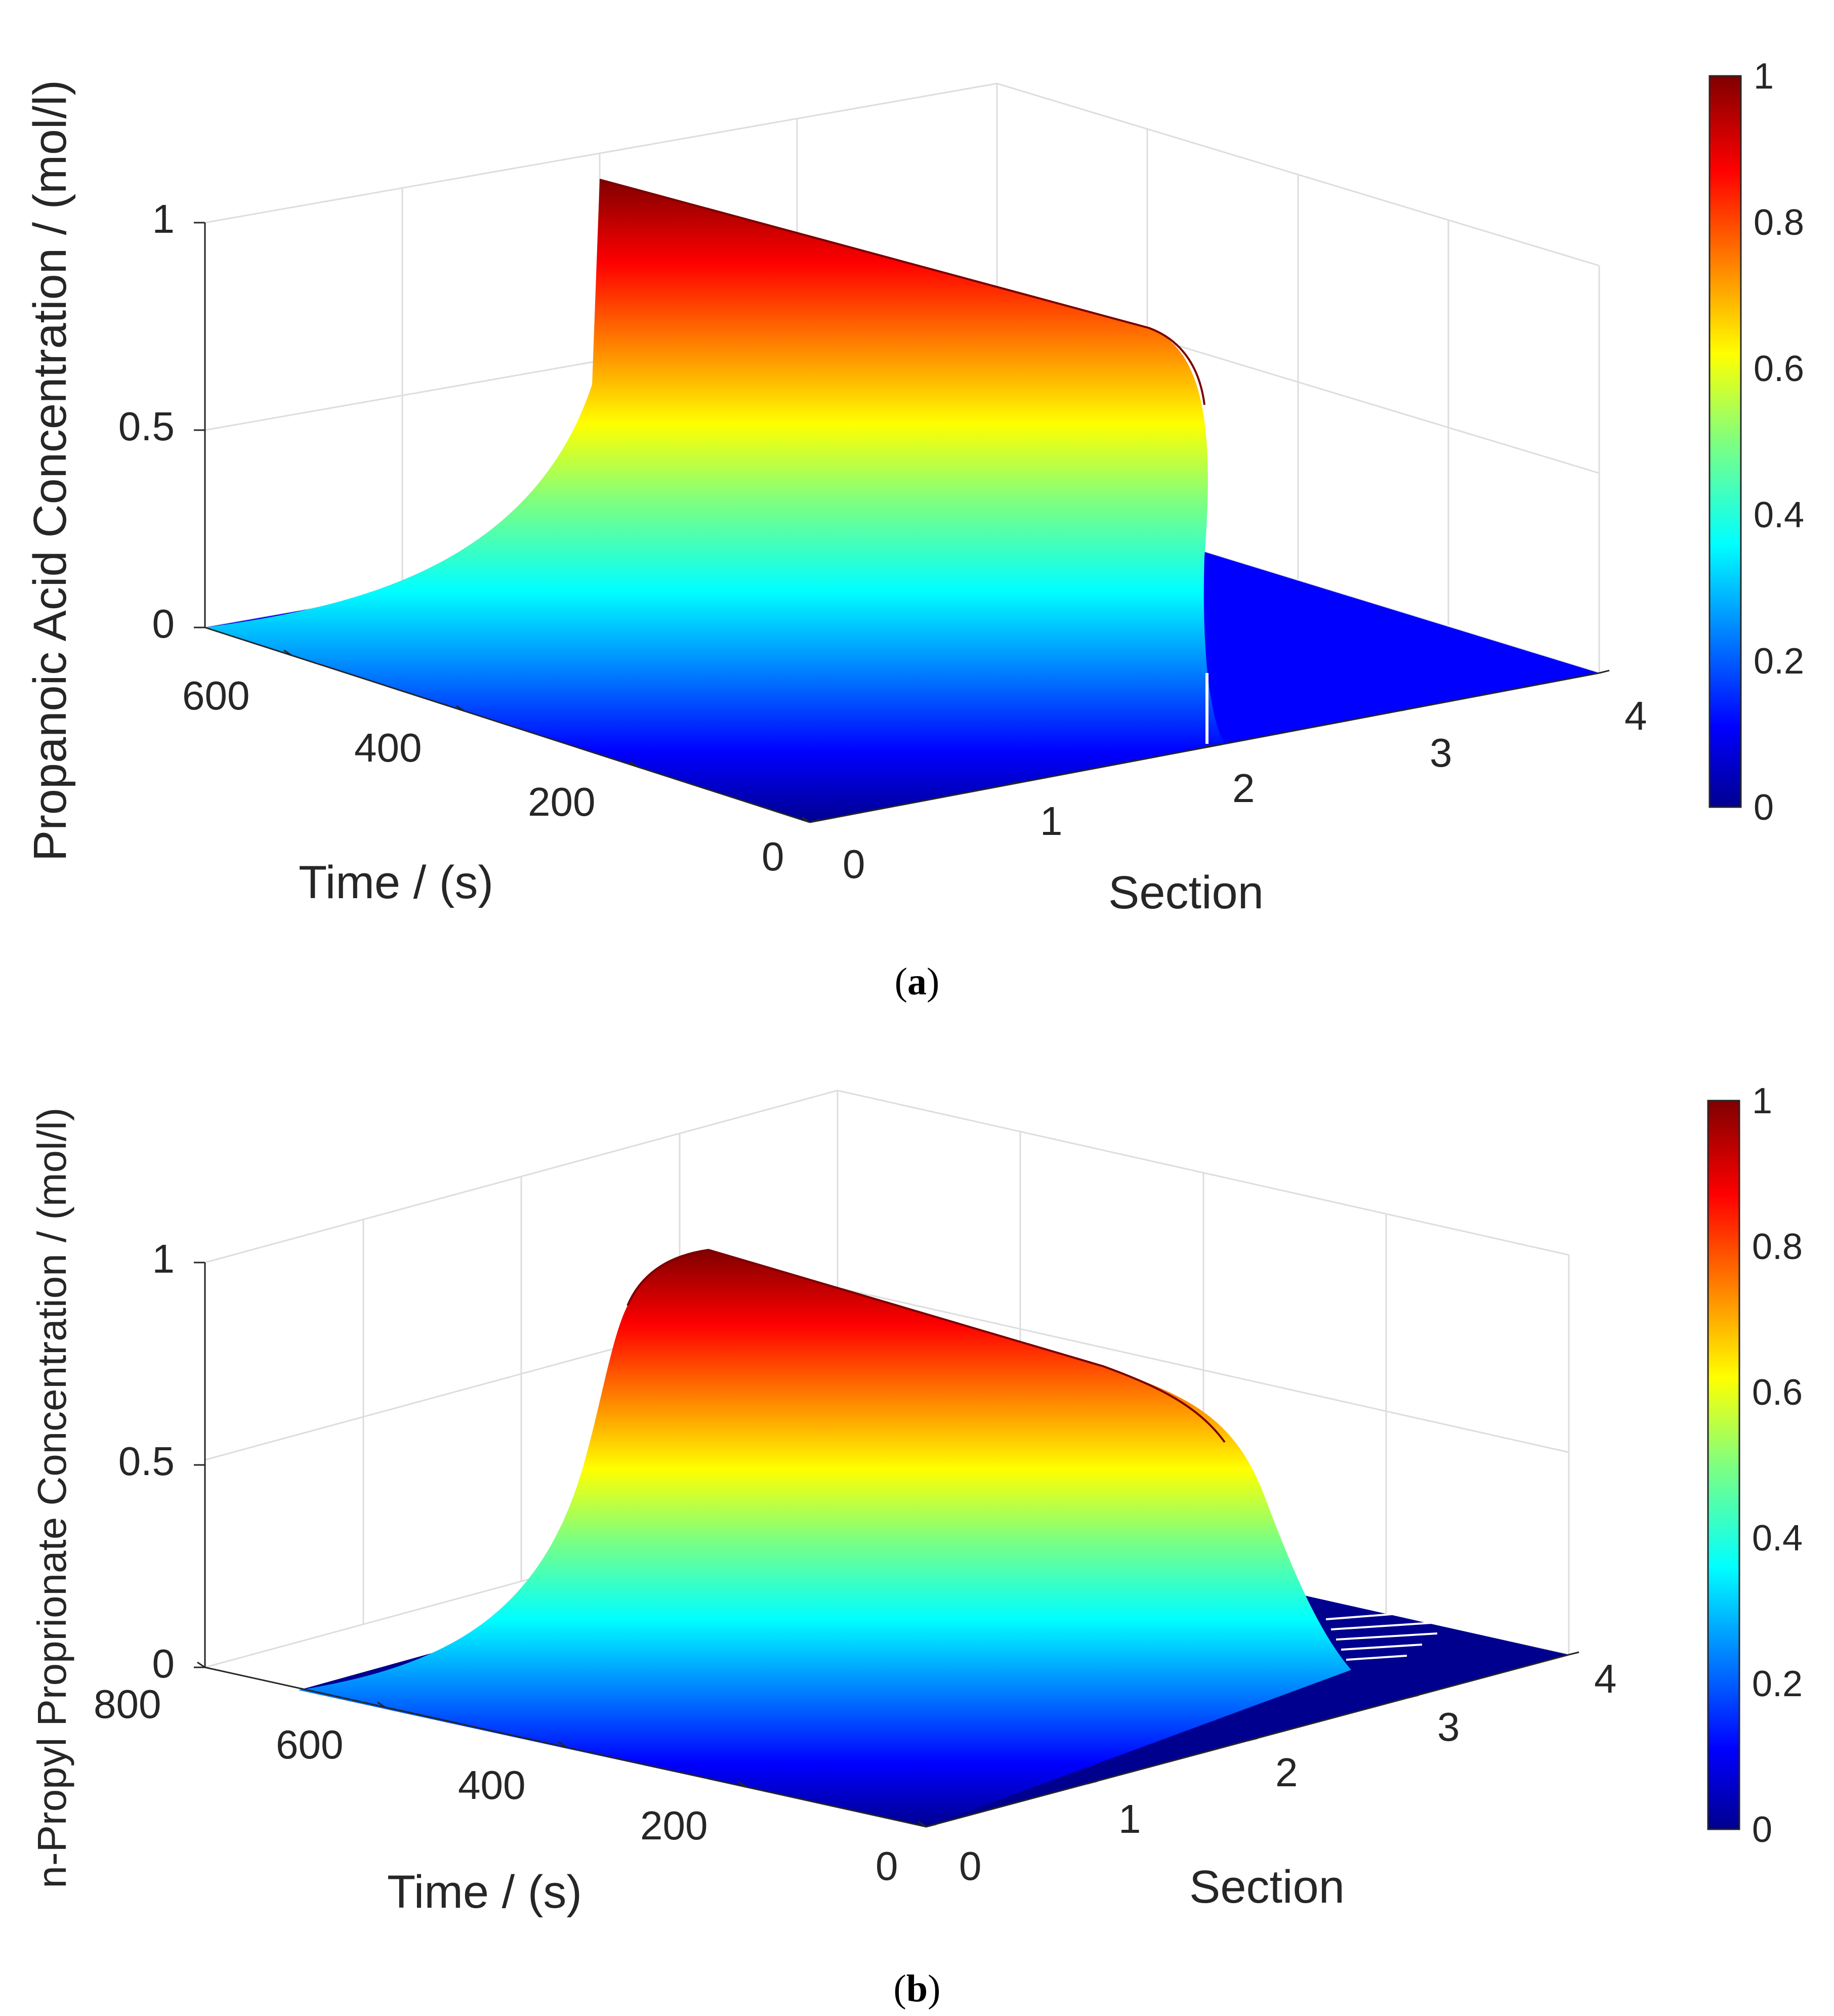 Image resolution: width=1834 pixels, height=2016 pixels. I want to click on panel-a-colorbar-tick: 0, so click(1764, 807).